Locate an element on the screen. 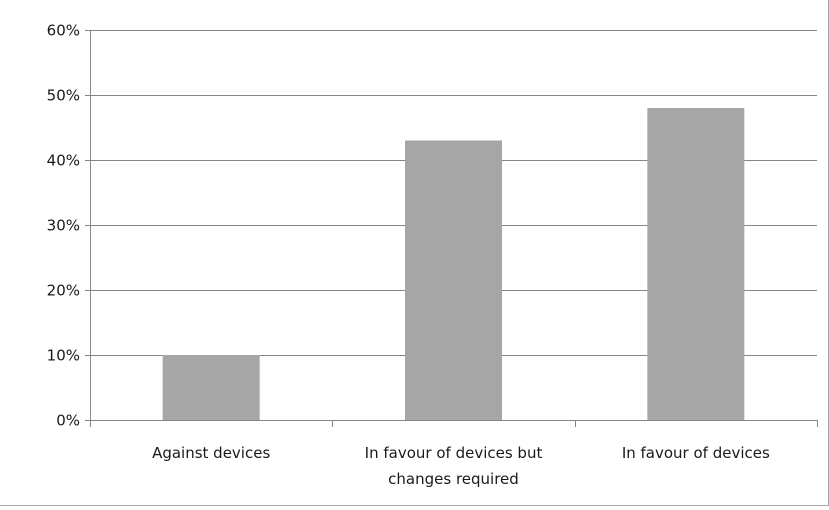  y-tick-label: 60% is located at coordinates (63, 31).